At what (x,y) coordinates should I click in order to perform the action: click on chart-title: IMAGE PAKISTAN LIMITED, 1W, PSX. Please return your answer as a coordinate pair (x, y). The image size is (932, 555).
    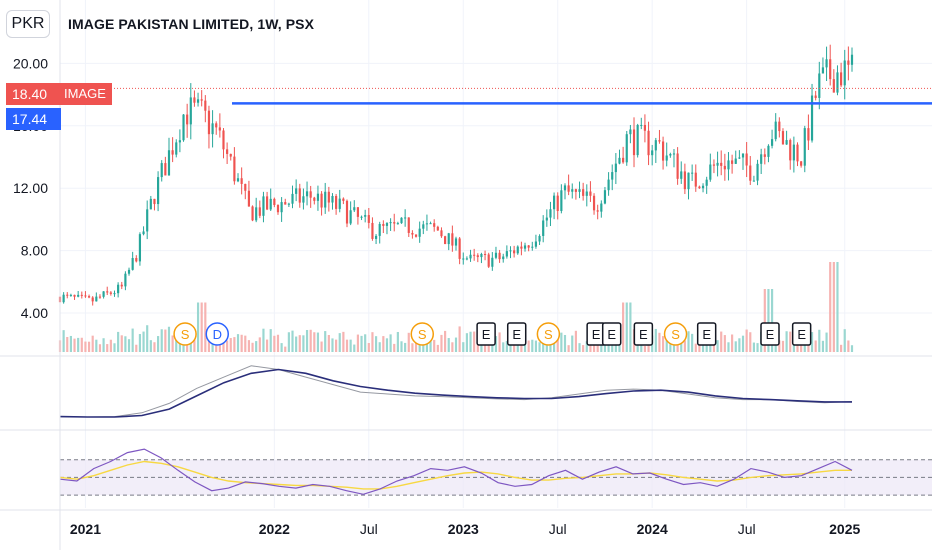
    Looking at the image, I should click on (191, 24).